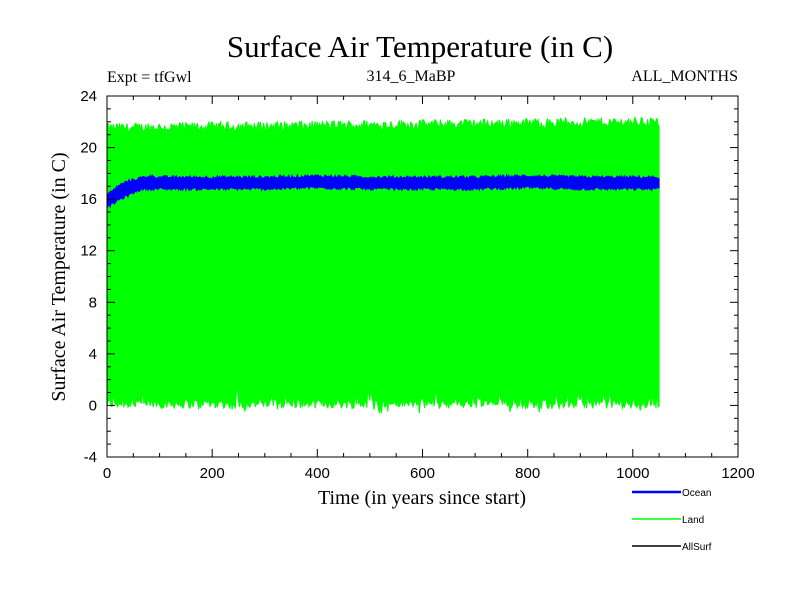  What do you see at coordinates (90, 457) in the screenshot?
I see `y-tick-label: -4` at bounding box center [90, 457].